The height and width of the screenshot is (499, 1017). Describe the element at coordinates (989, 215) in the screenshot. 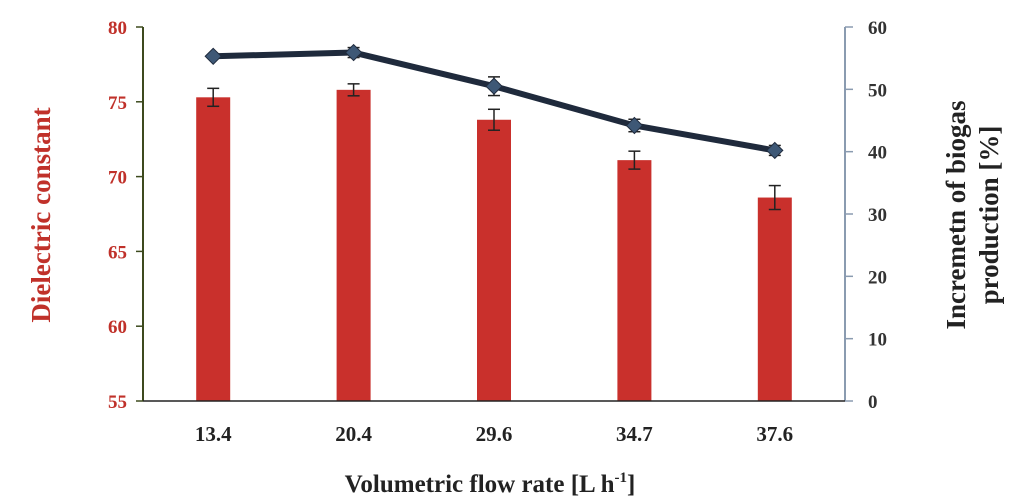

I see `y-axis-right-label-line2: production [%]` at that location.